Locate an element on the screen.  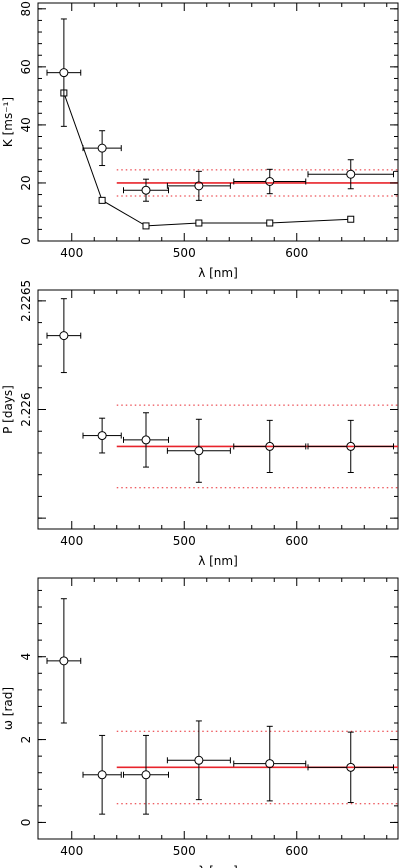
model-curve is located at coordinates (207, 159).